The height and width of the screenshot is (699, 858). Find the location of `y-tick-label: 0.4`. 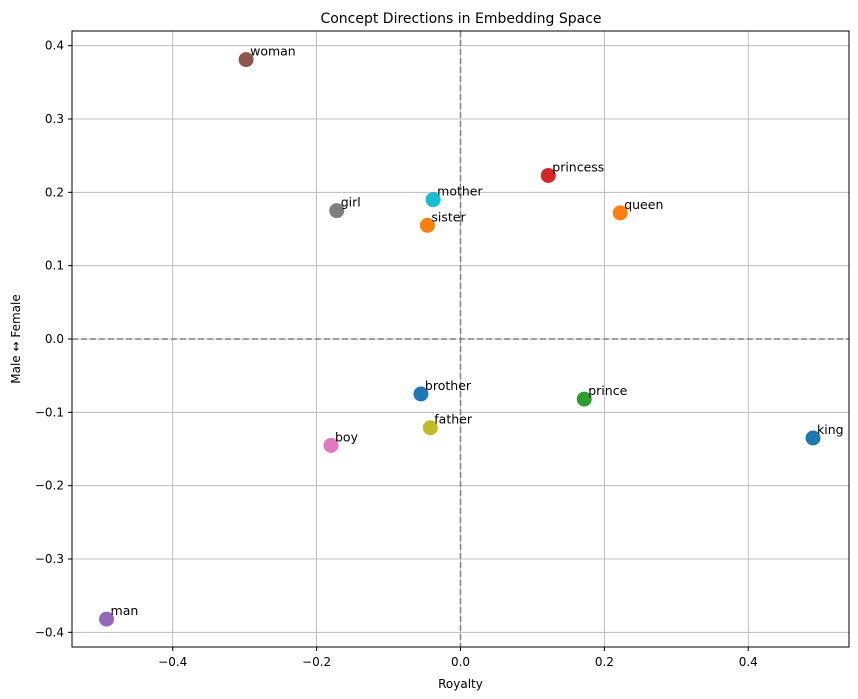

y-tick-label: 0.4 is located at coordinates (54, 46).